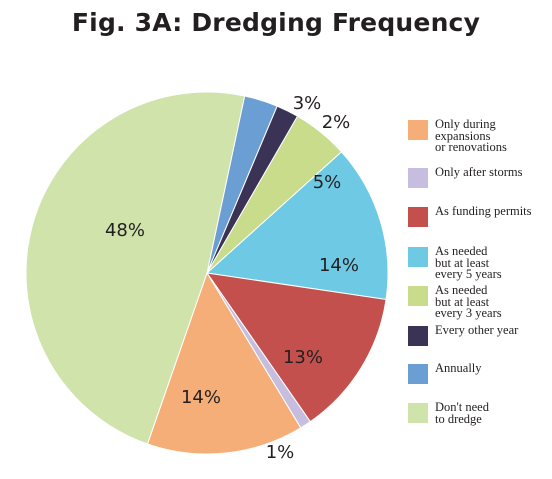  What do you see at coordinates (125, 230) in the screenshot?
I see `slice-label-8: 48%` at bounding box center [125, 230].